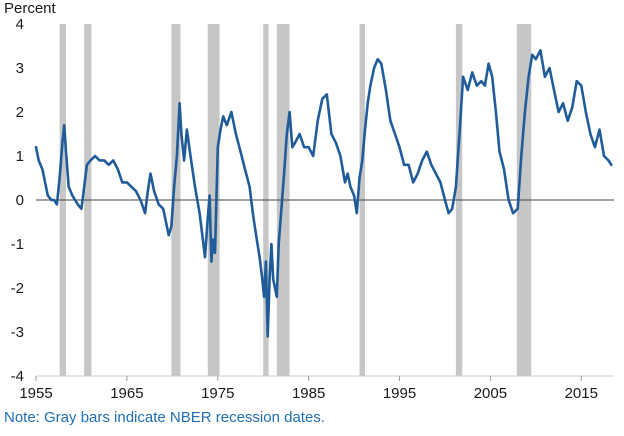 The width and height of the screenshot is (624, 436). What do you see at coordinates (20, 24) in the screenshot?
I see `y-tick-label: 4` at bounding box center [20, 24].